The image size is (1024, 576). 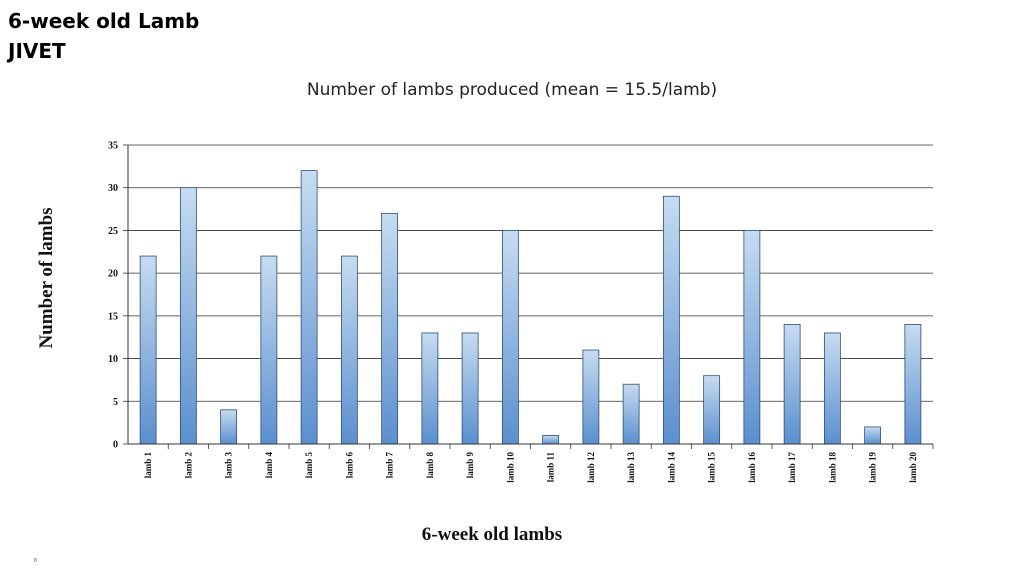 I want to click on y-tick-label: 15, so click(x=113, y=316).